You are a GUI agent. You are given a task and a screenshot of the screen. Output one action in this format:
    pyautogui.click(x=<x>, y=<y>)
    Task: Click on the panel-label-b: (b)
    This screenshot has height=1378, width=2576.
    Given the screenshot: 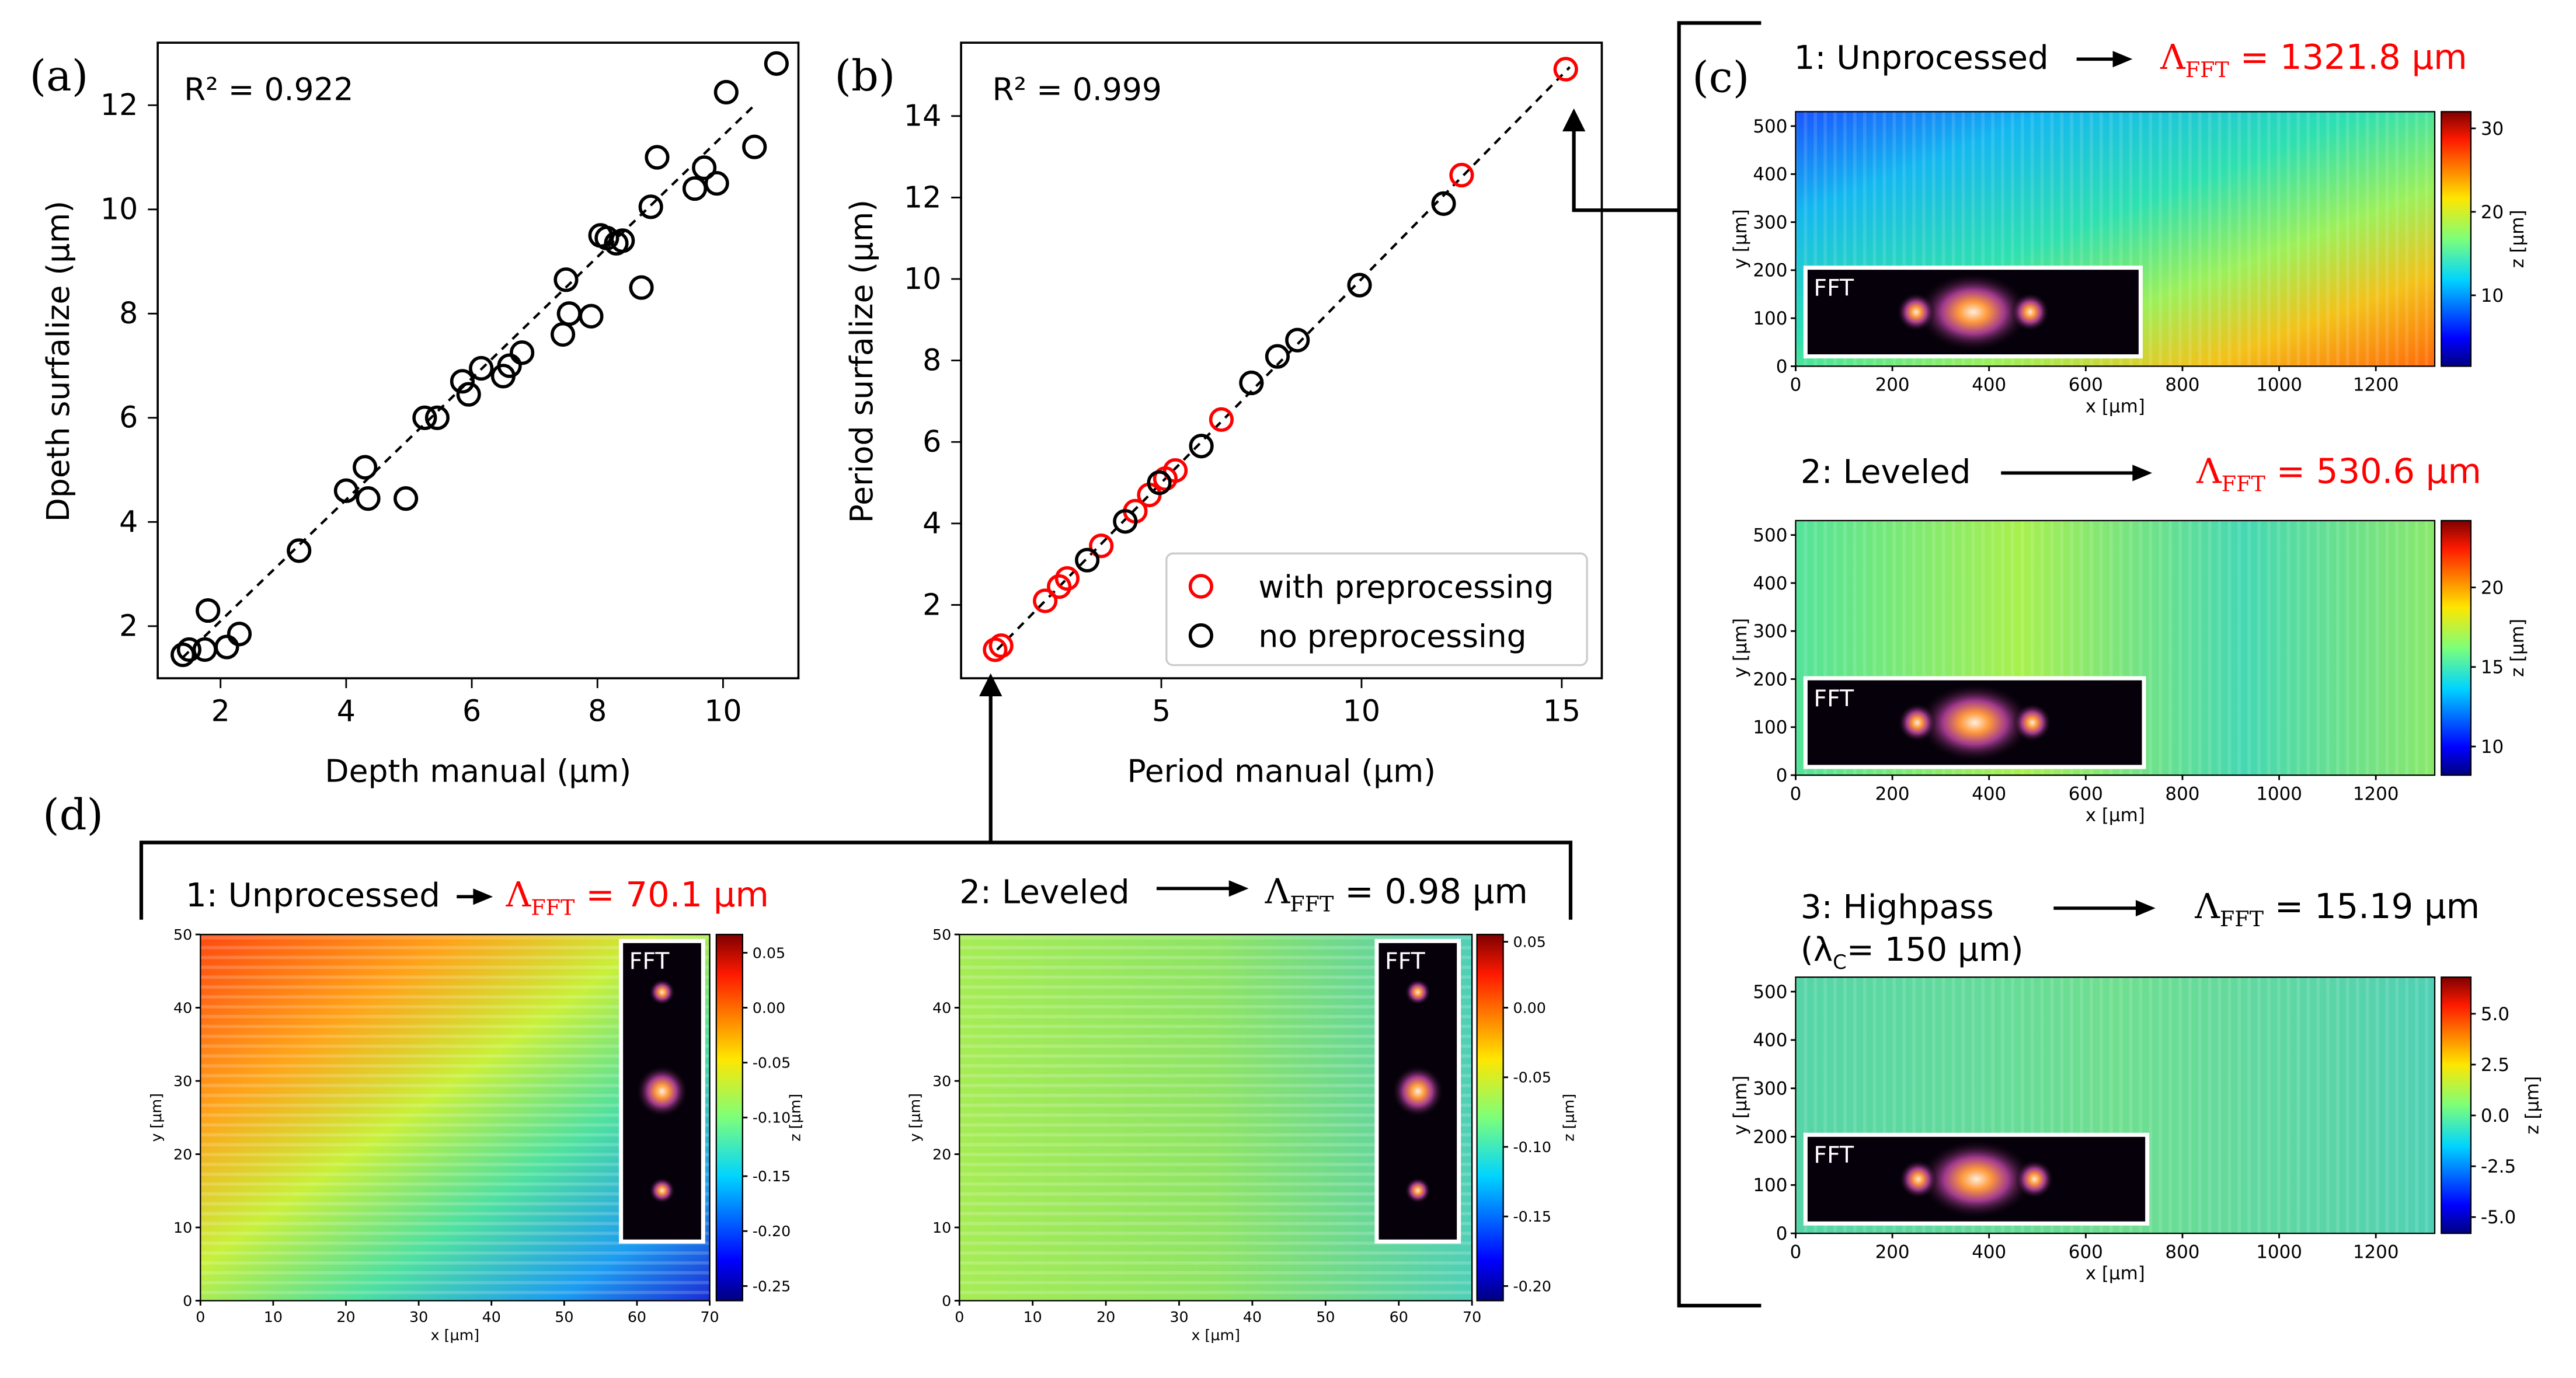 What is the action you would take?
    pyautogui.click(x=864, y=76)
    